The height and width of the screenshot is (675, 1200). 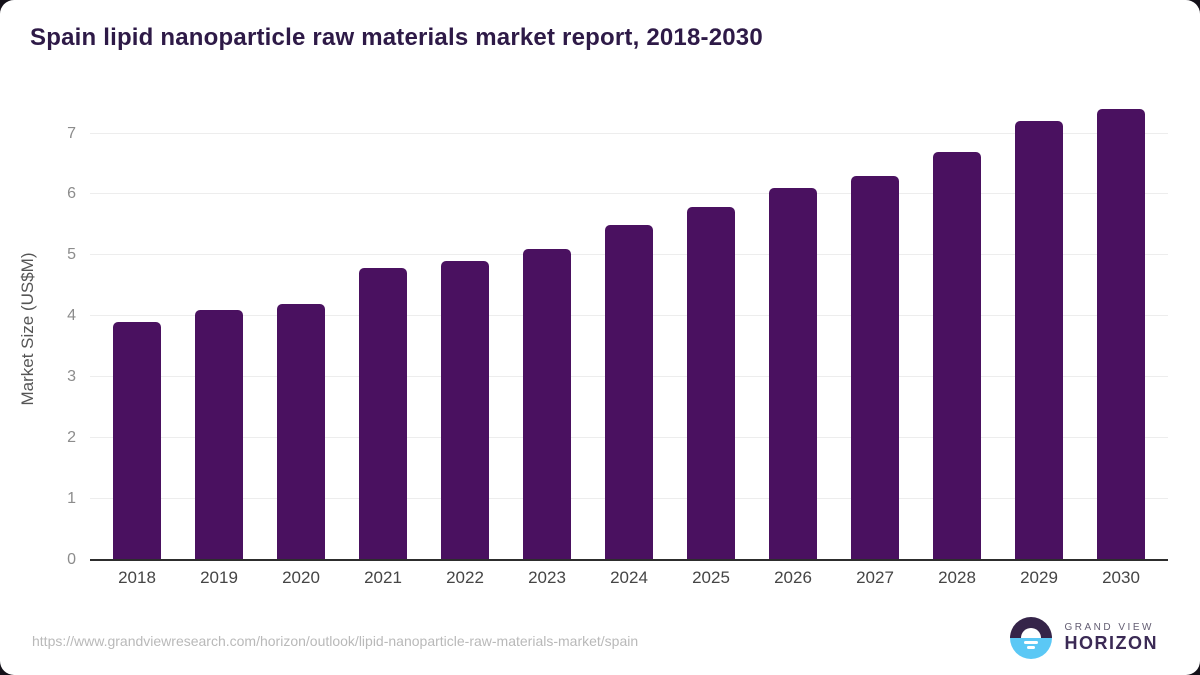 I want to click on y-axis-ticks: 0 1 2 3 4 5 6 7, so click(x=38, y=334).